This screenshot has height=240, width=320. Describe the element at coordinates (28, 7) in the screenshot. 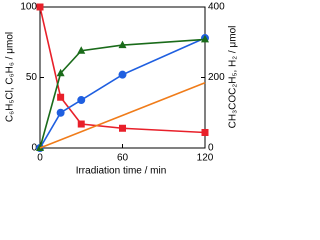

I see `y-tick-label: 100` at that location.